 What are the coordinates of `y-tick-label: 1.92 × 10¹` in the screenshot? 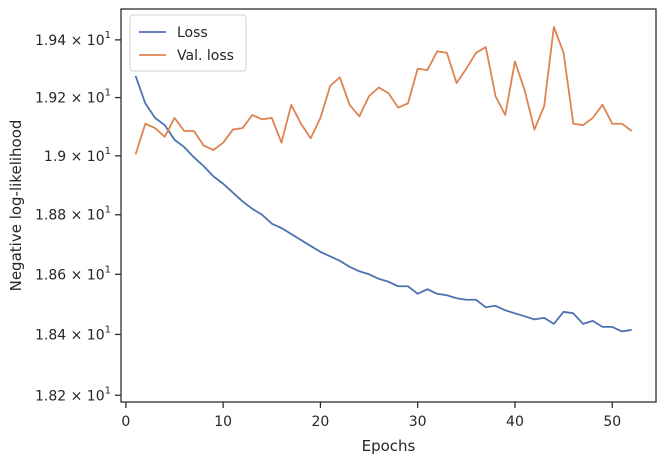 It's located at (73, 97).